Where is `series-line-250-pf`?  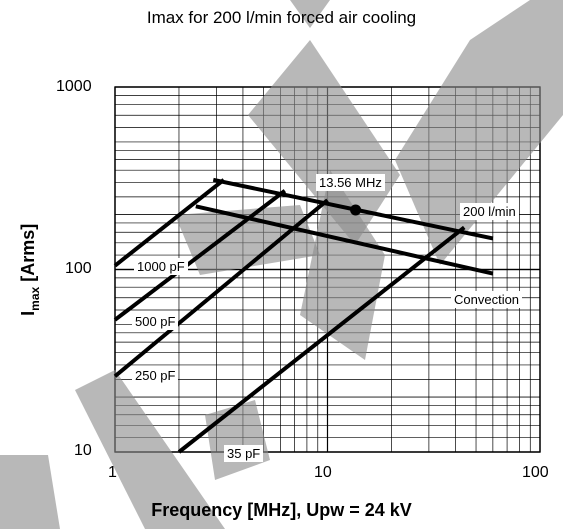
series-line-250-pf is located at coordinates (221, 288).